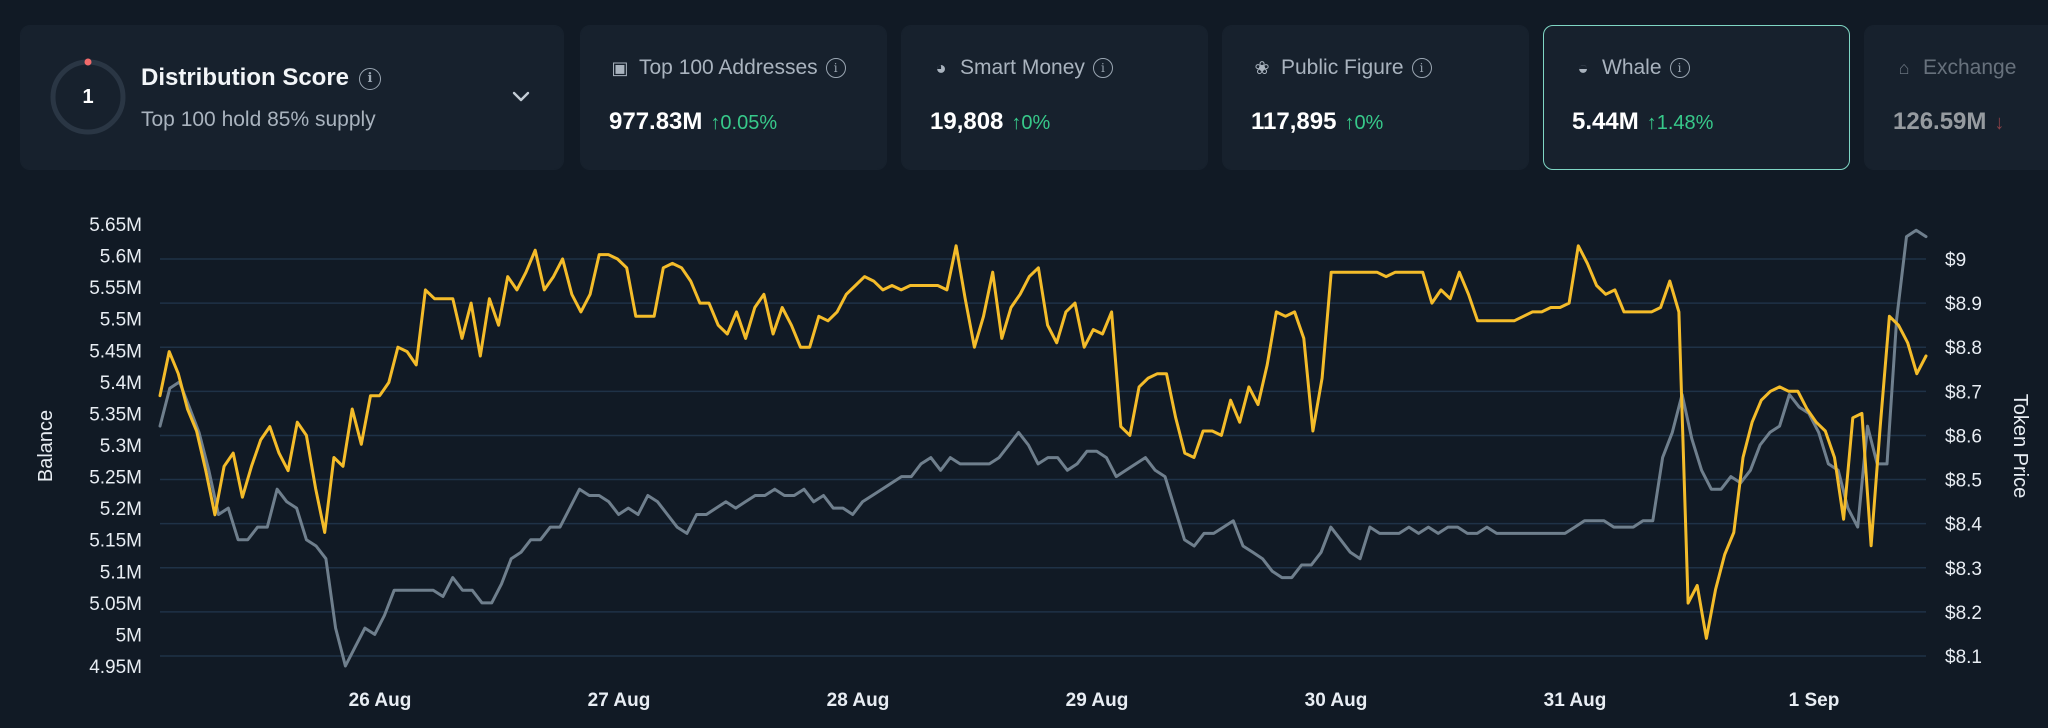  What do you see at coordinates (380, 700) in the screenshot?
I see `x-tick-label: 26 Aug` at bounding box center [380, 700].